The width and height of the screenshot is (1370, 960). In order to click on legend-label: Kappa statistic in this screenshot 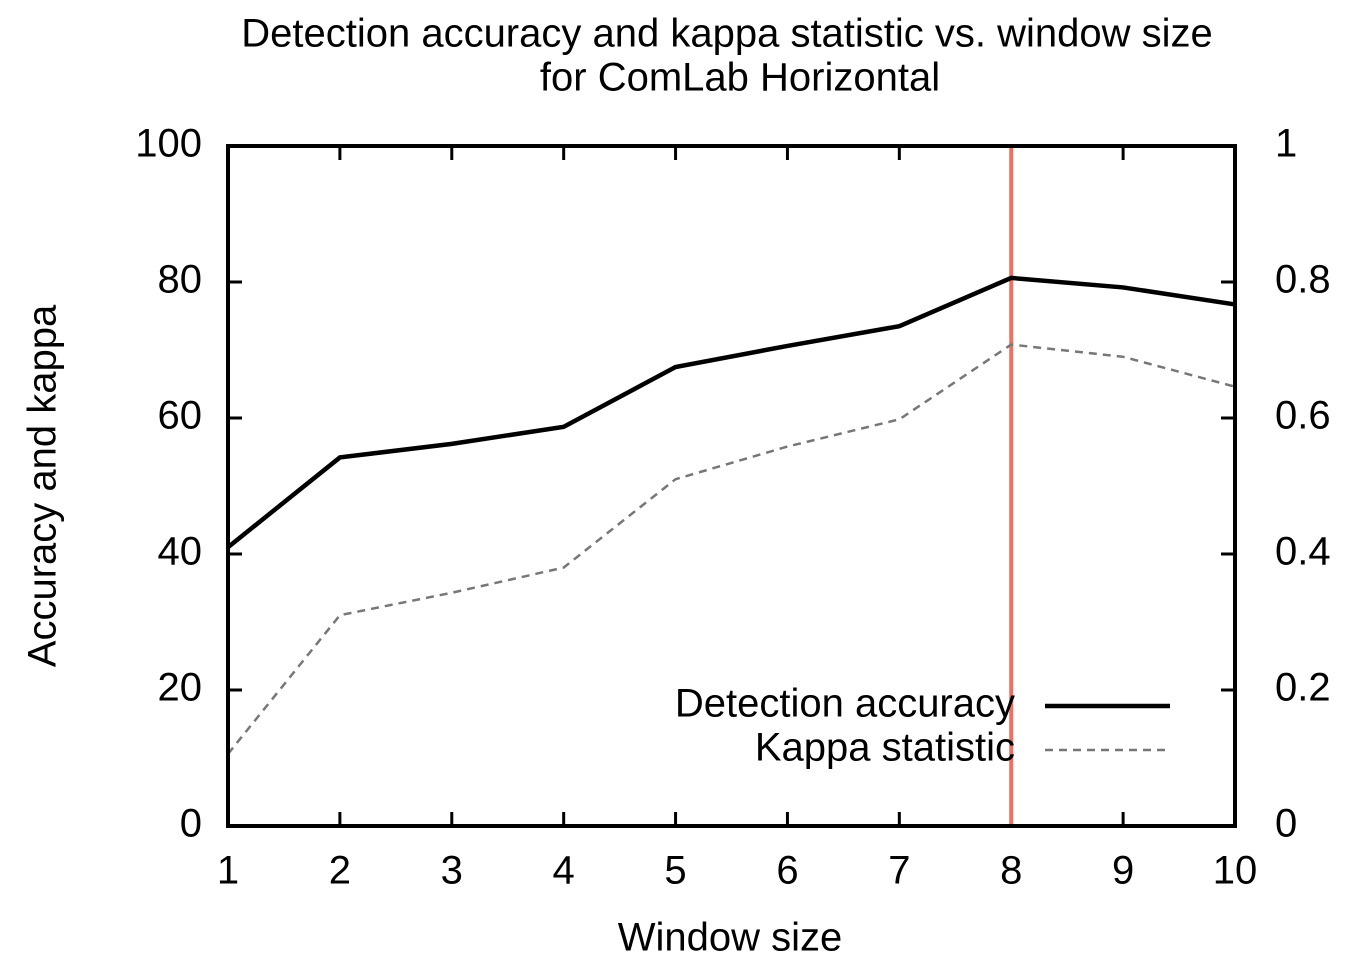, I will do `click(885, 748)`.